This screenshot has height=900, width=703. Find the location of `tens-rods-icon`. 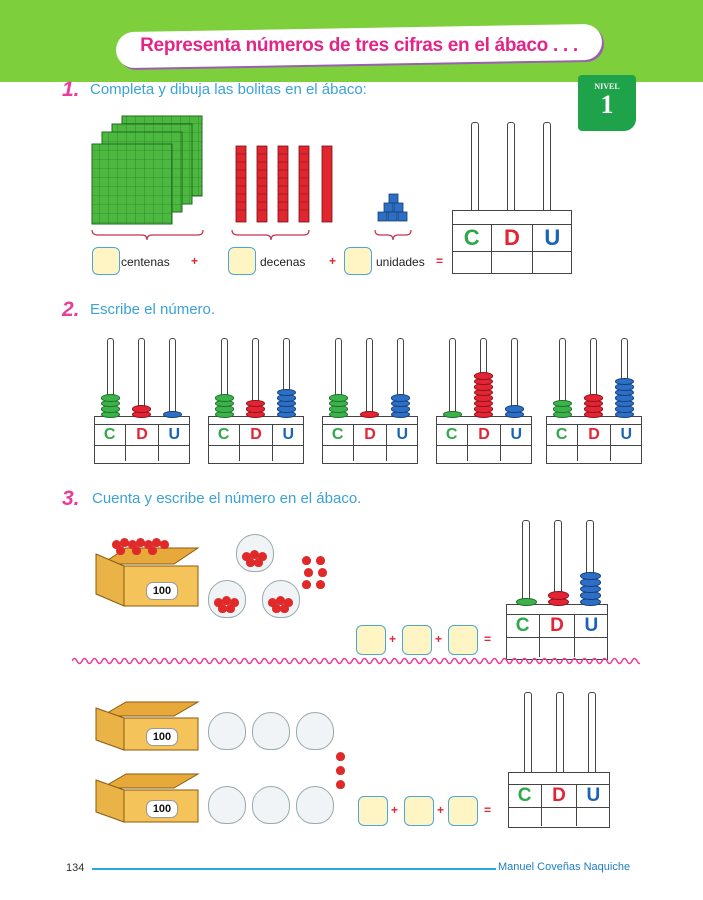

tens-rods-icon is located at coordinates (272, 184).